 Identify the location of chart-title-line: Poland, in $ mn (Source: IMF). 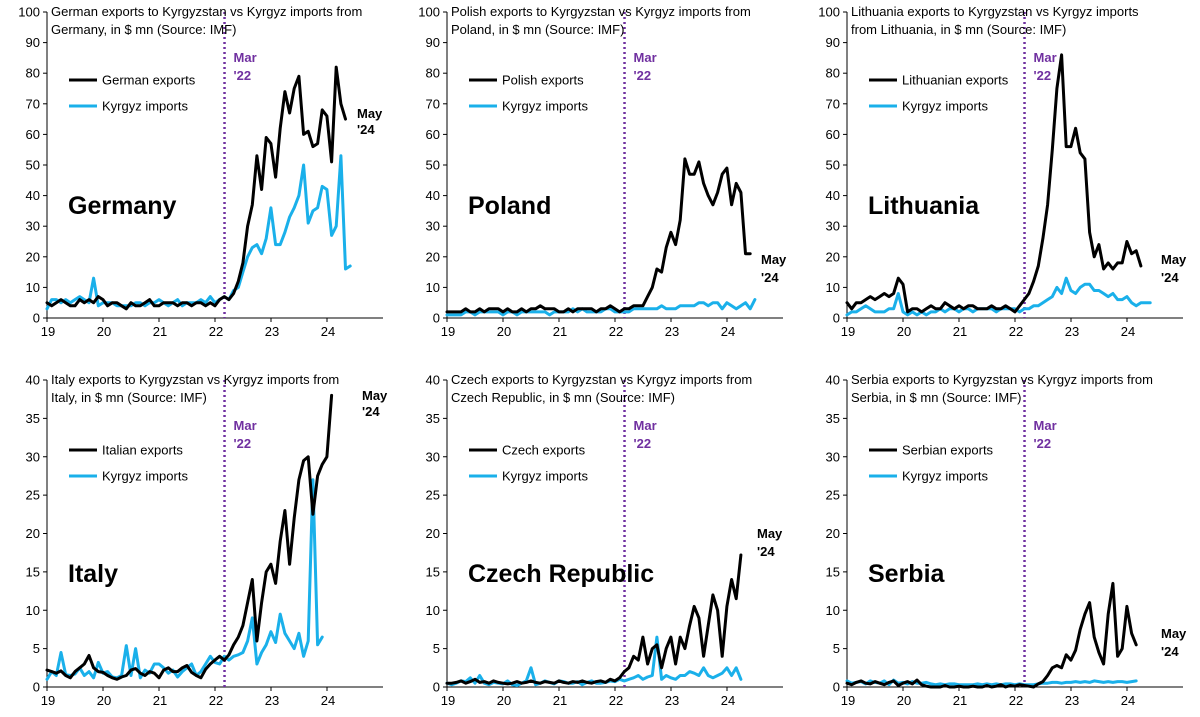
(537, 29).